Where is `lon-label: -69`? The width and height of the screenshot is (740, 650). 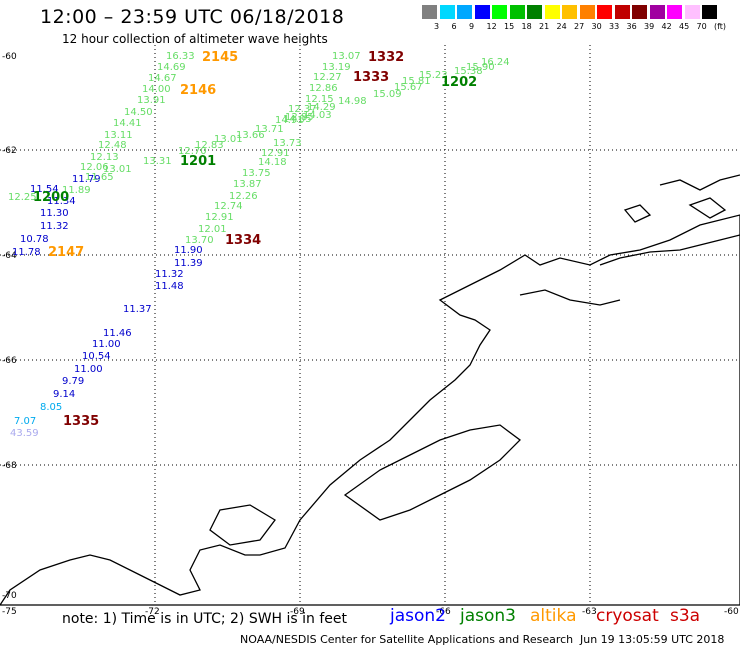 lon-label: -69 is located at coordinates (297, 612).